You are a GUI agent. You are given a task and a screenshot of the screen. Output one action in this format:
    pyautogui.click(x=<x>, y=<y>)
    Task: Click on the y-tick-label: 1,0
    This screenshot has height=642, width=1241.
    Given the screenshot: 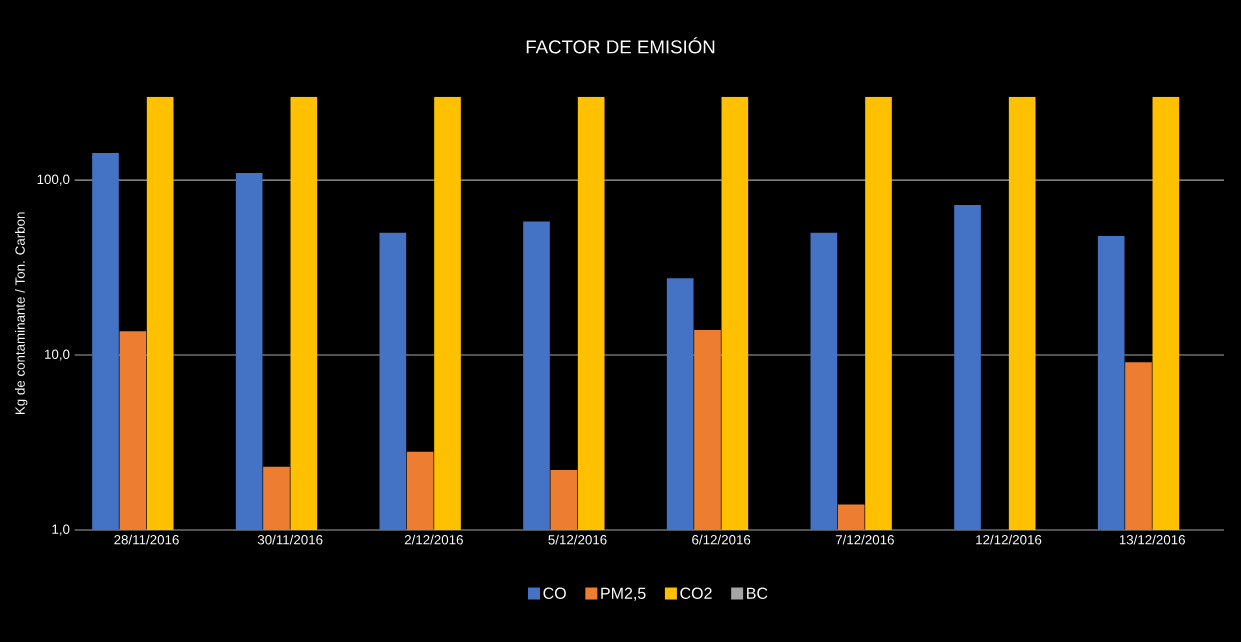 What is the action you would take?
    pyautogui.click(x=61, y=530)
    